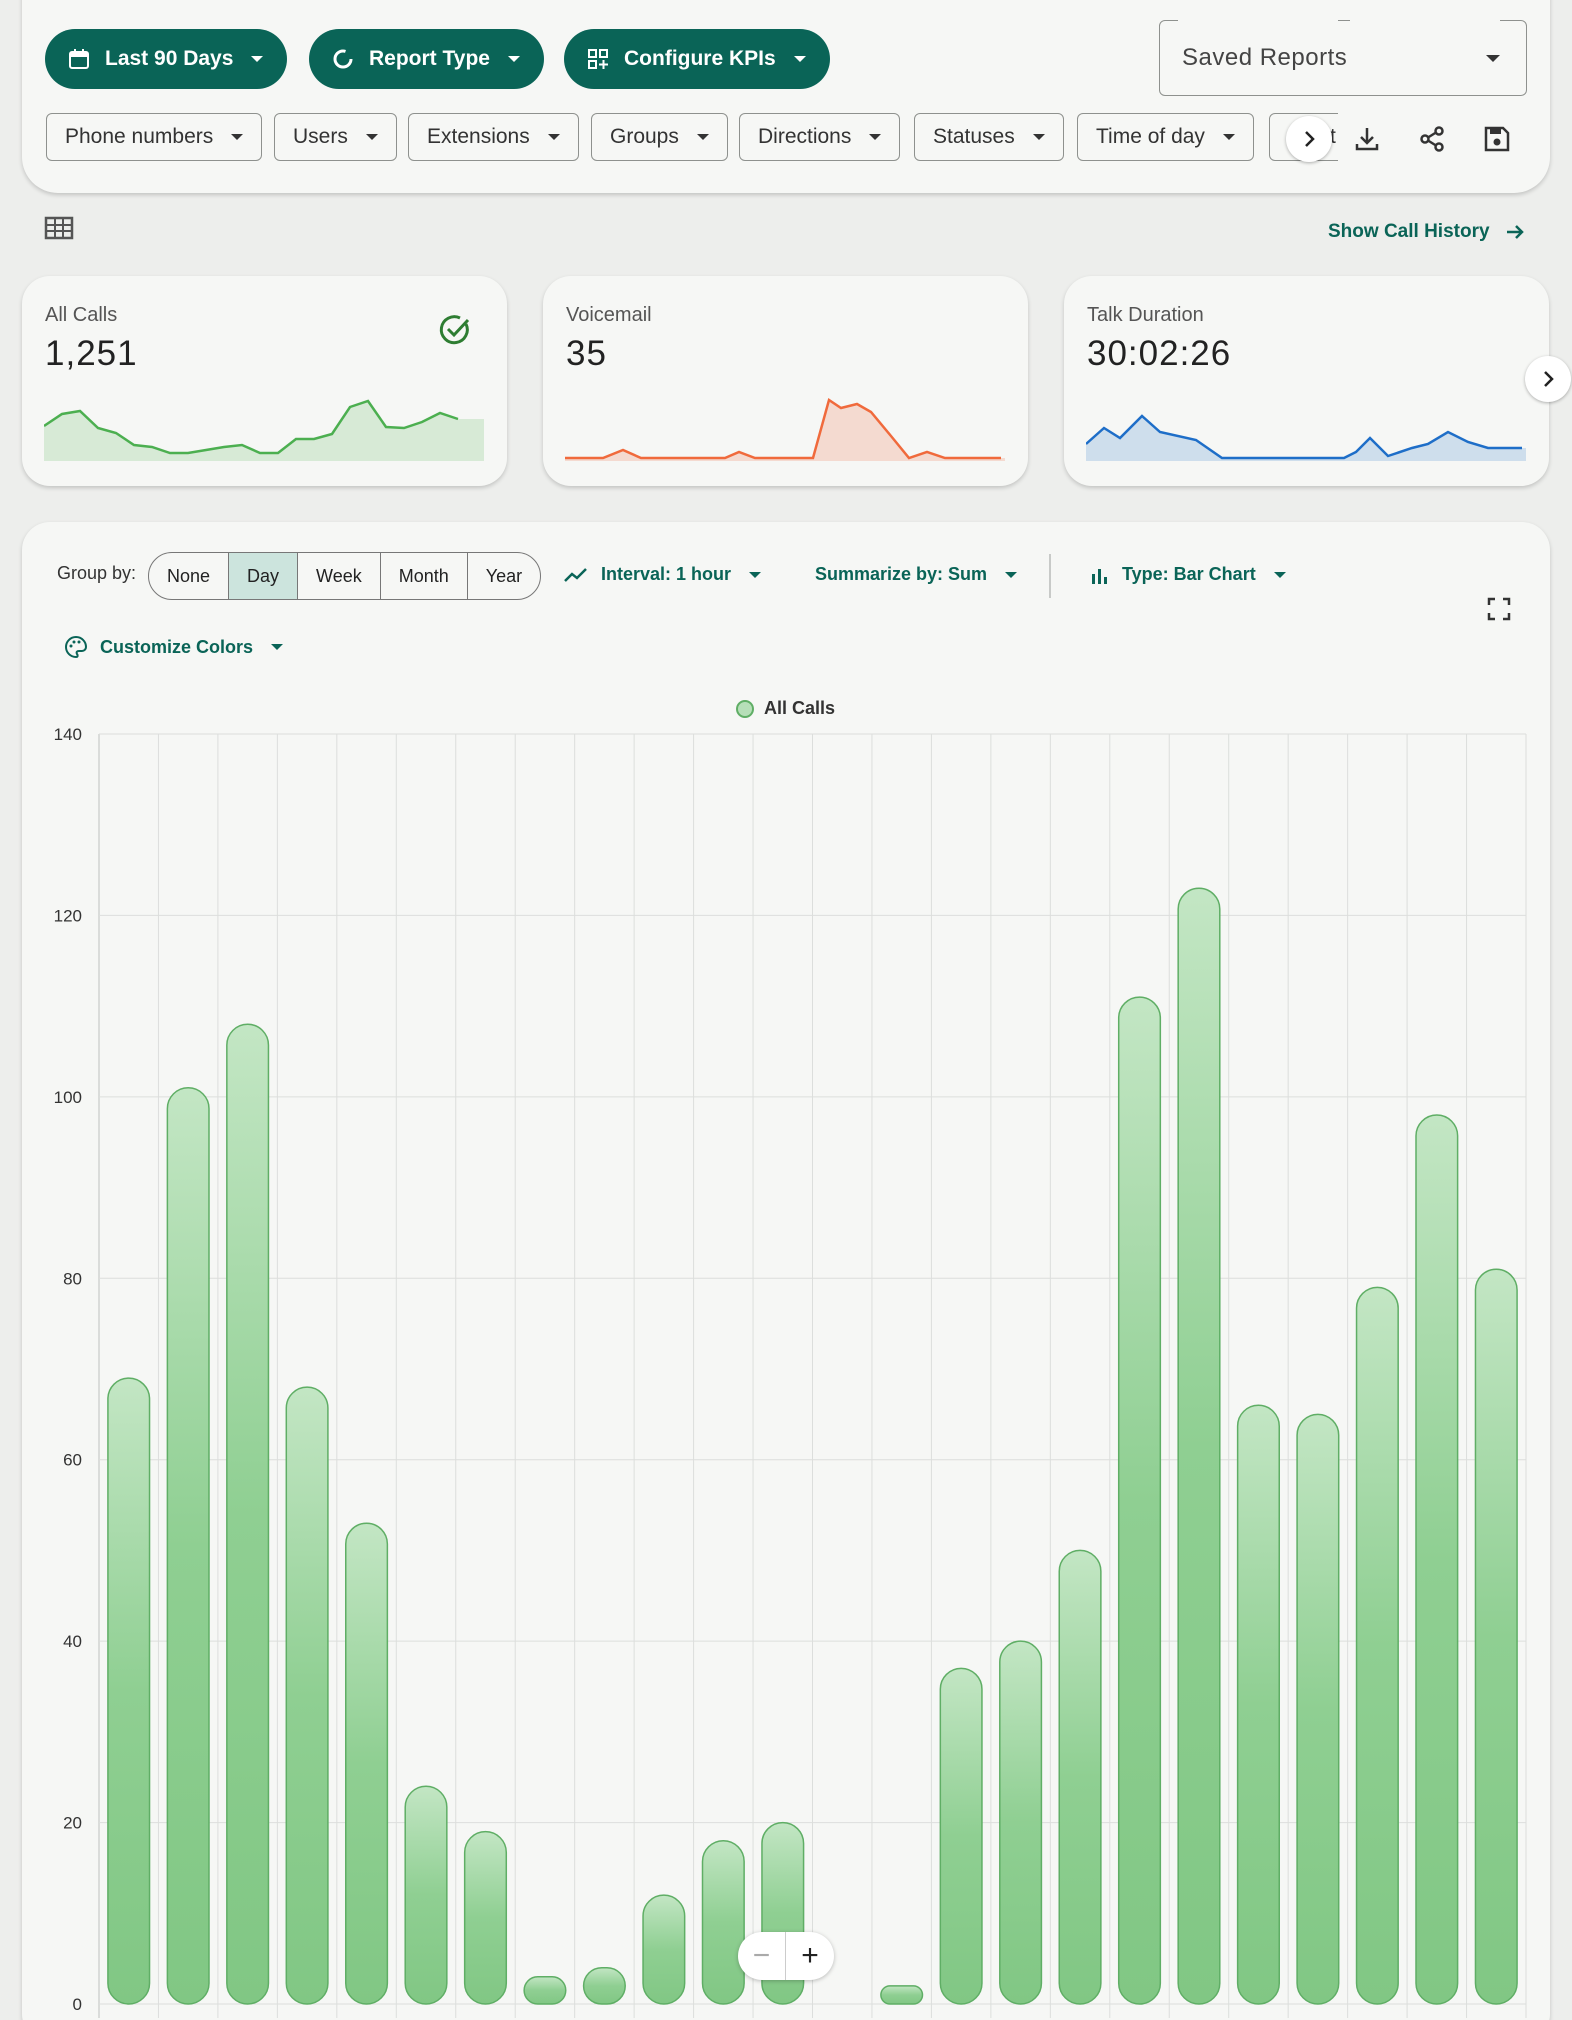 The width and height of the screenshot is (1572, 2020). Describe the element at coordinates (76, 647) in the screenshot. I see `palette-icon` at that location.